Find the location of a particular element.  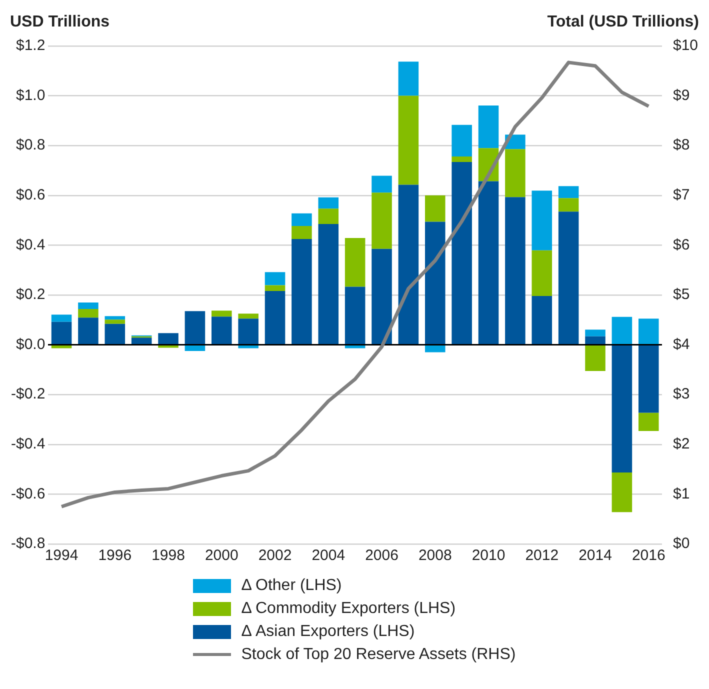

x-tick-label: 2002 is located at coordinates (275, 555).